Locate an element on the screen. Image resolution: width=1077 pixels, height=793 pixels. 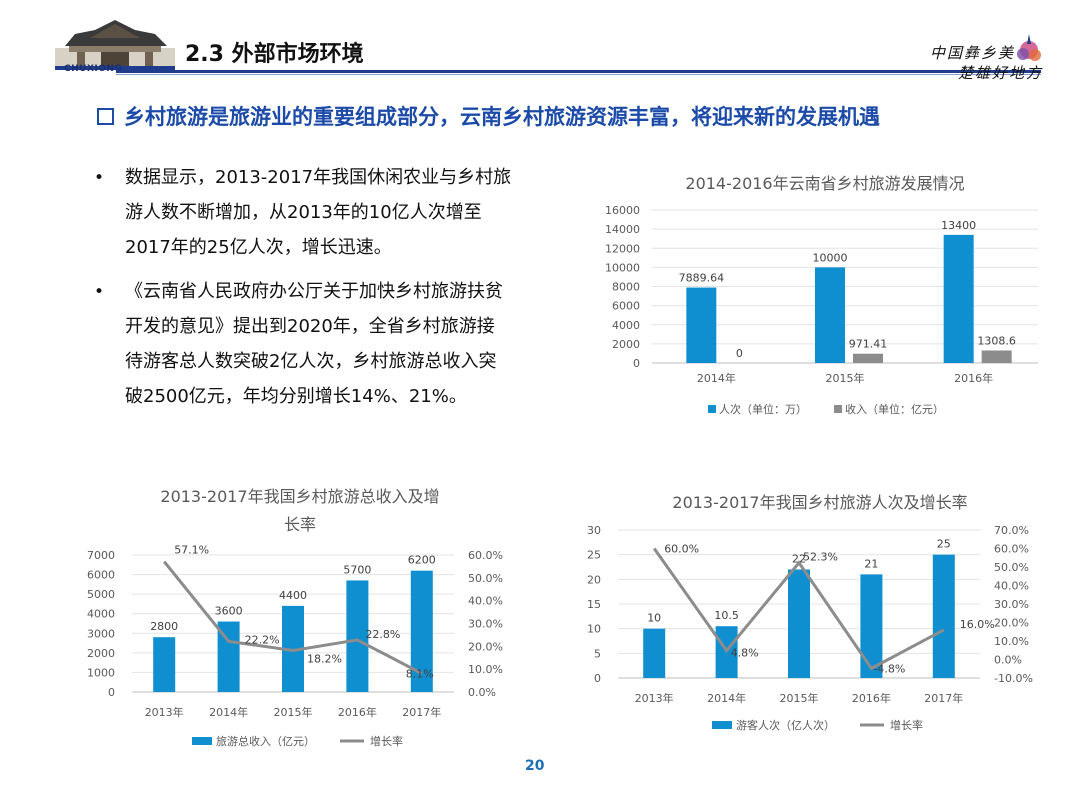
bar-data-label: 10.5 is located at coordinates (726, 615).